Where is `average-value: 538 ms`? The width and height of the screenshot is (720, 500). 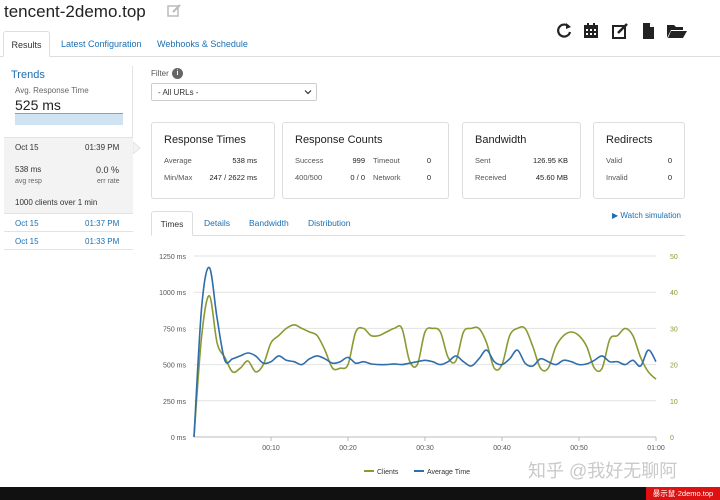
average-value: 538 ms is located at coordinates (244, 160).